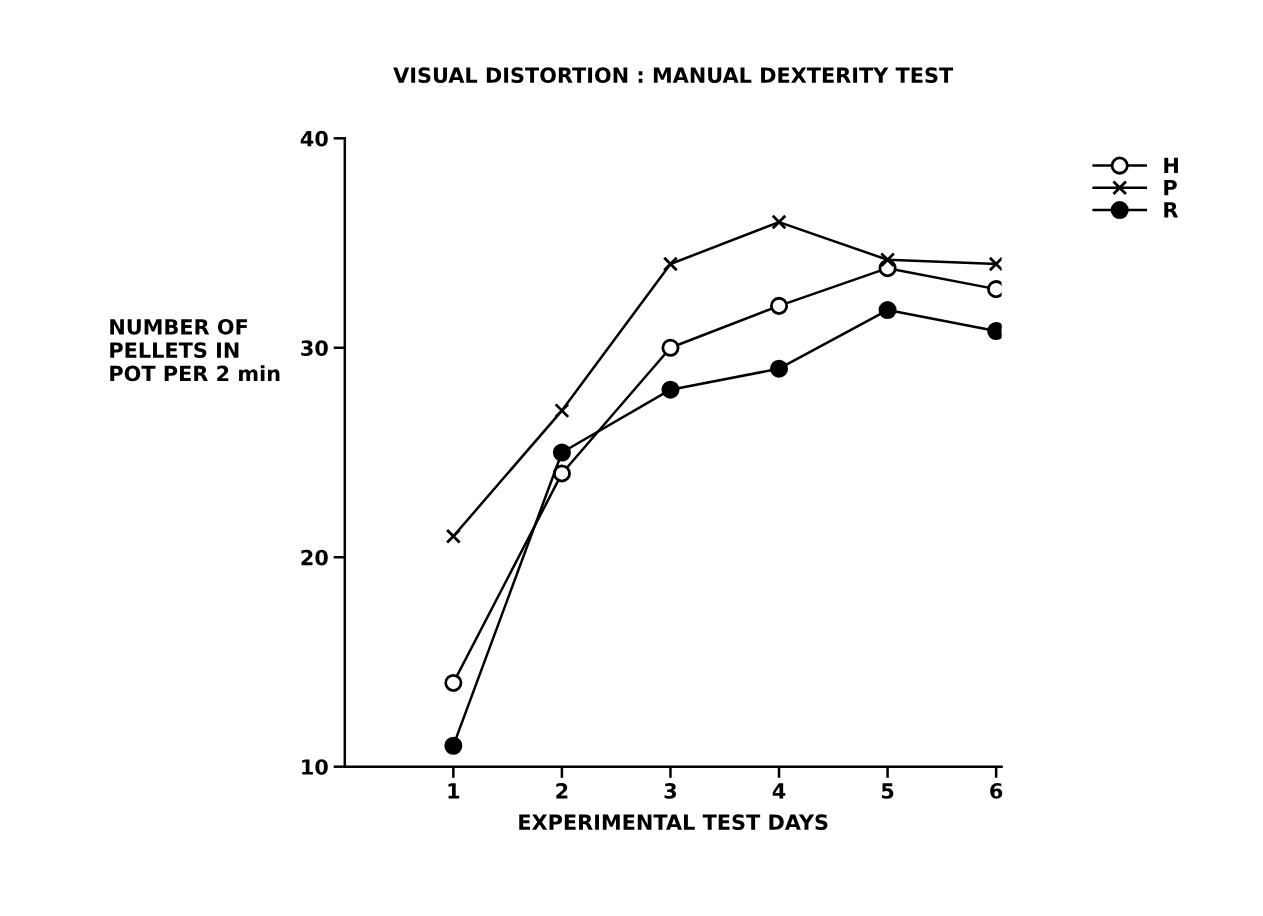  What do you see at coordinates (314, 138) in the screenshot?
I see `y-tick-label: 40` at bounding box center [314, 138].